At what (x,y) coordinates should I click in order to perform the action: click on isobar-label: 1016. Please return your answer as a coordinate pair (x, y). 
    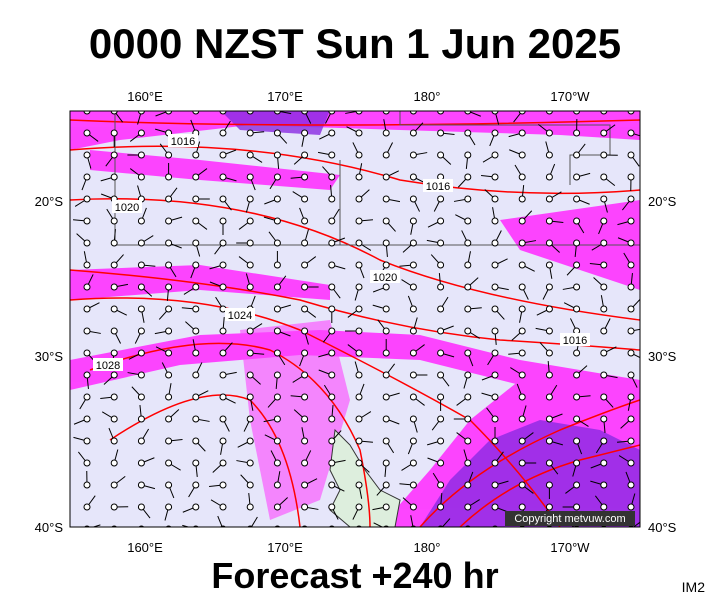
    Looking at the image, I should click on (438, 187).